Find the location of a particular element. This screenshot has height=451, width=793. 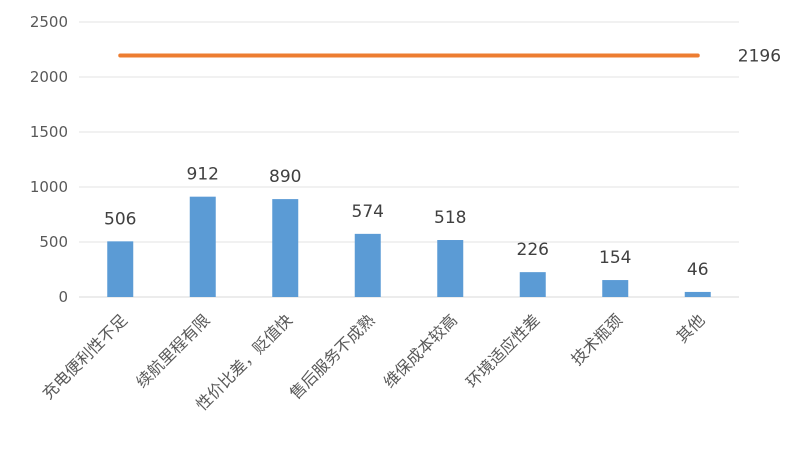

y-tick-label: 1500 is located at coordinates (49, 132).